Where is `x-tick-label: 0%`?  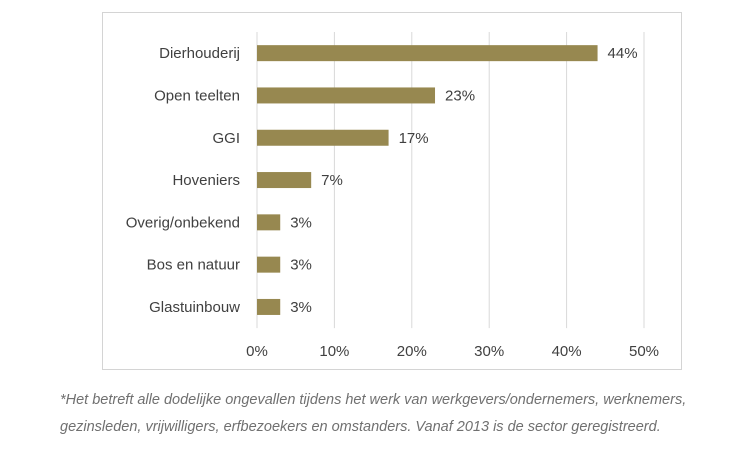
x-tick-label: 0% is located at coordinates (257, 351).